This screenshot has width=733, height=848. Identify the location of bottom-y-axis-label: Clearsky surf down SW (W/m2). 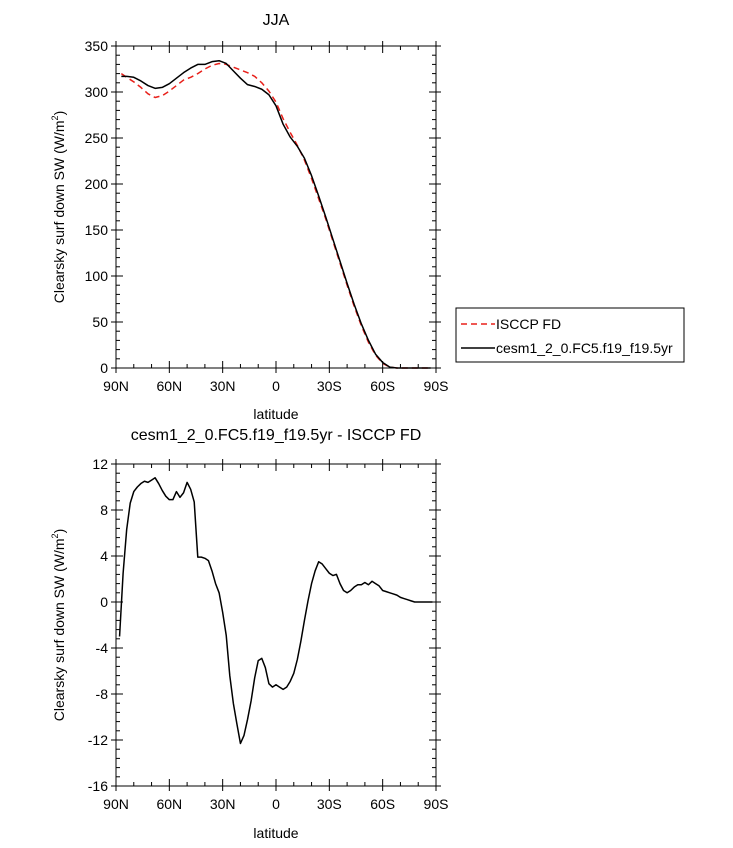
(58, 625).